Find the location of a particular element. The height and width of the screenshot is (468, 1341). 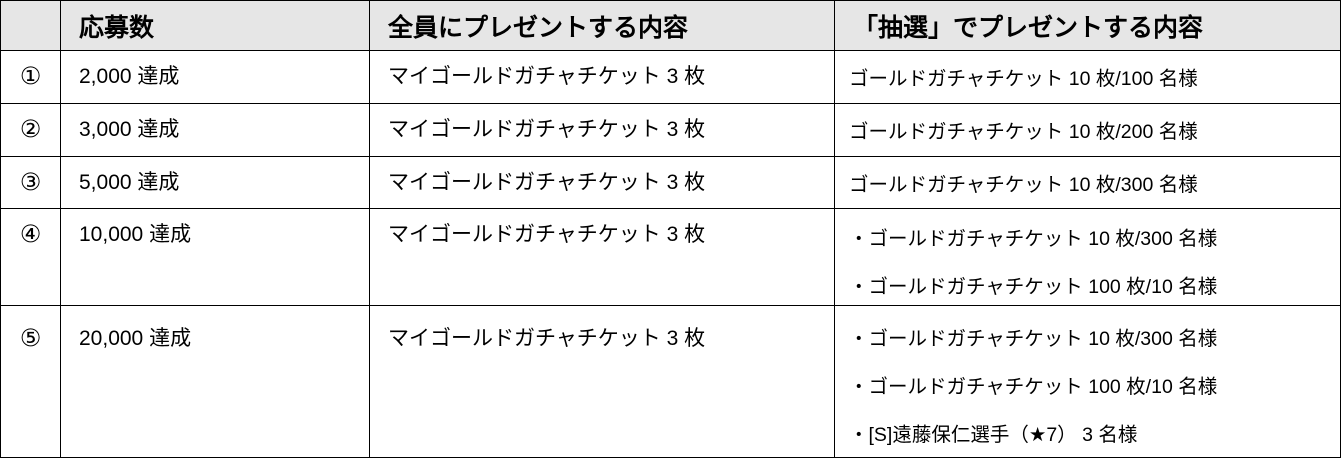

row-count: 5,000 達成 is located at coordinates (129, 182).